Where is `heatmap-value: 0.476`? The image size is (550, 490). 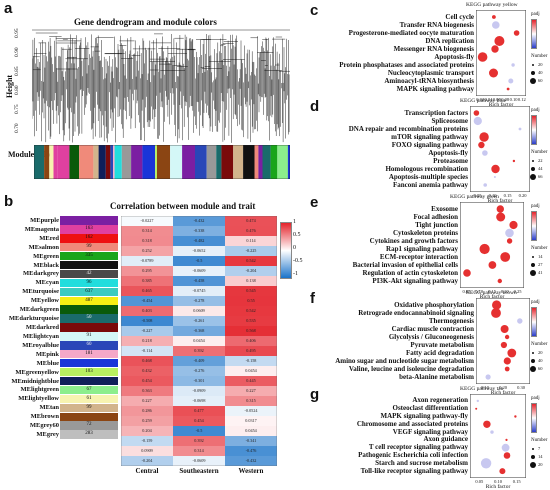 heatmap-value: 0.476 is located at coordinates (250, 230).